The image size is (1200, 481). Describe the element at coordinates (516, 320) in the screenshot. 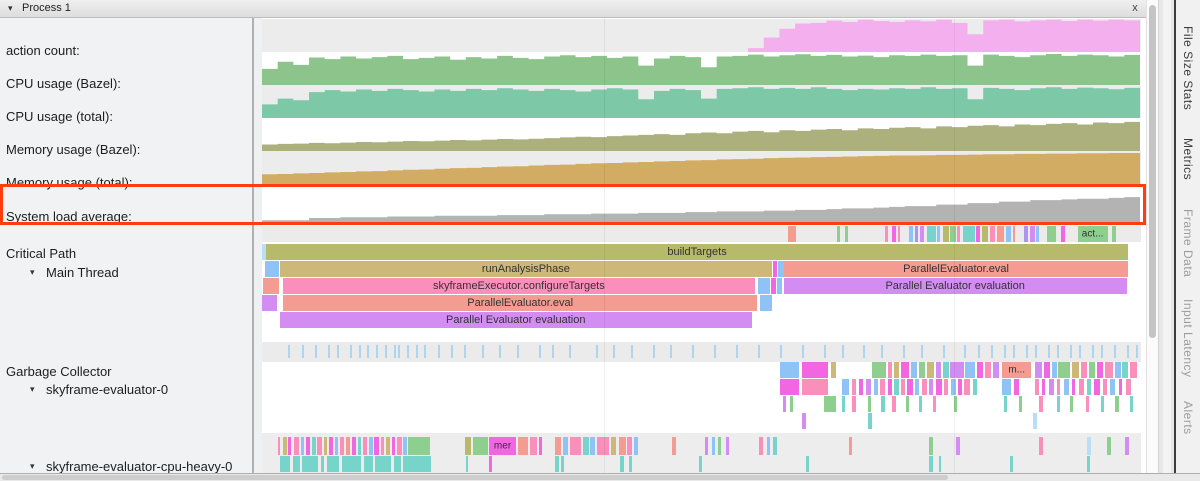

I see `trace-slice-labeled: Parallel Evaluator evaluation` at that location.